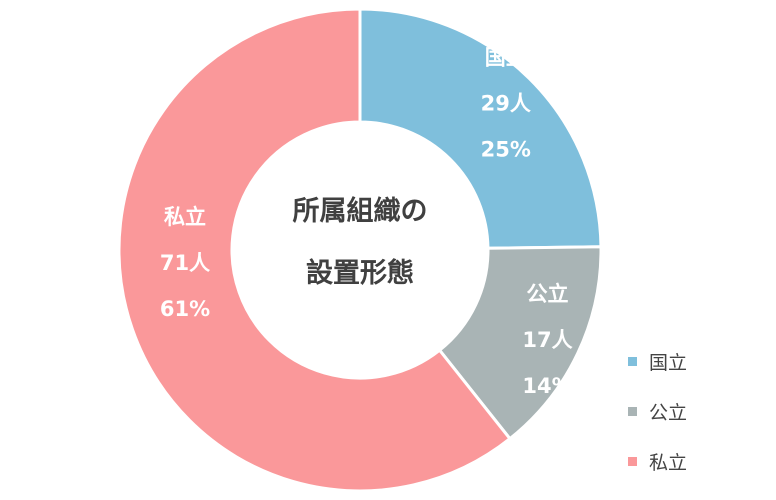 The image size is (776, 500). What do you see at coordinates (360, 211) in the screenshot?
I see `center-title-line-1: 所属組織の` at bounding box center [360, 211].